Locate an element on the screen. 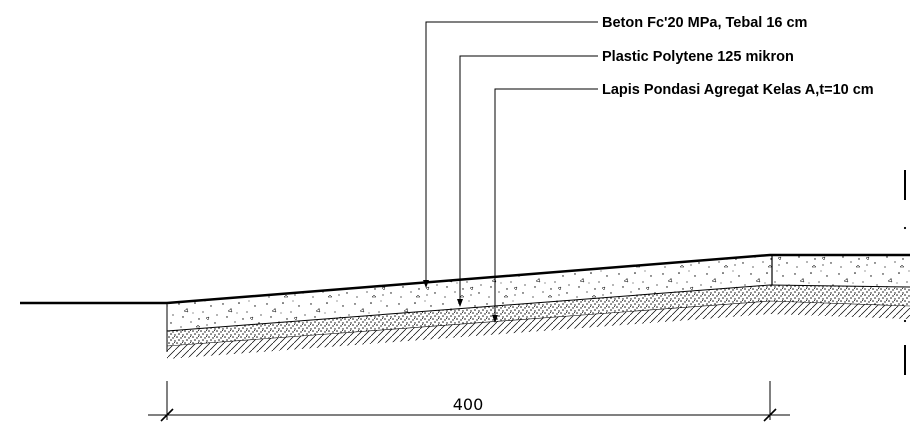  leader-plastic is located at coordinates (527, 181).